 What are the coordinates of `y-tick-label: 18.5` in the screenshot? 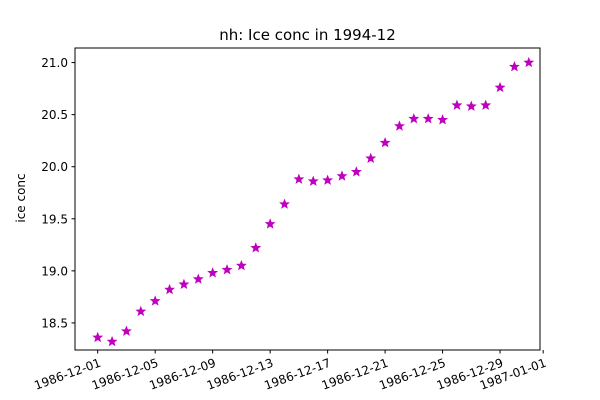 It's located at (54, 323).